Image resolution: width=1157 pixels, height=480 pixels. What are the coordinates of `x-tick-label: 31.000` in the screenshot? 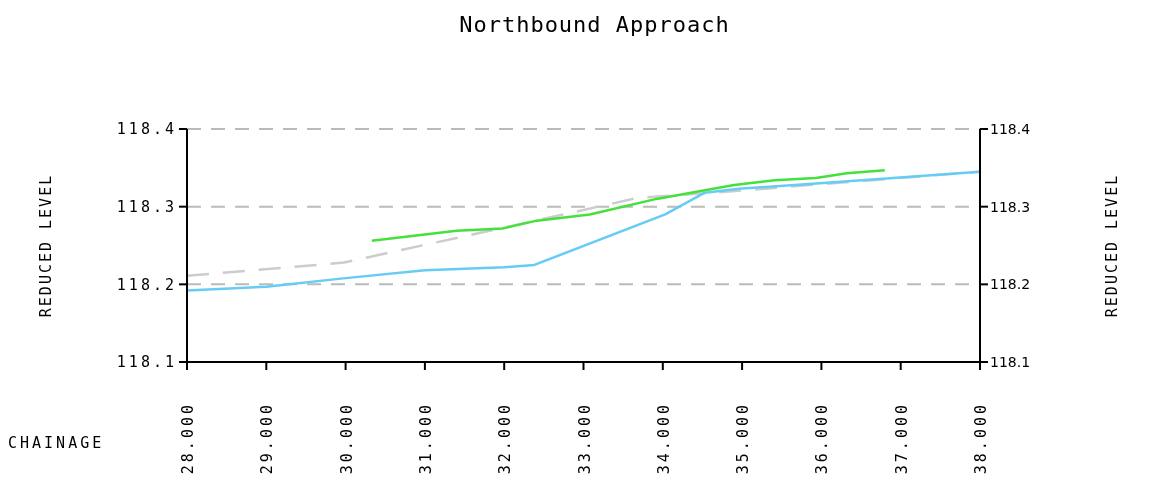 It's located at (425, 438).